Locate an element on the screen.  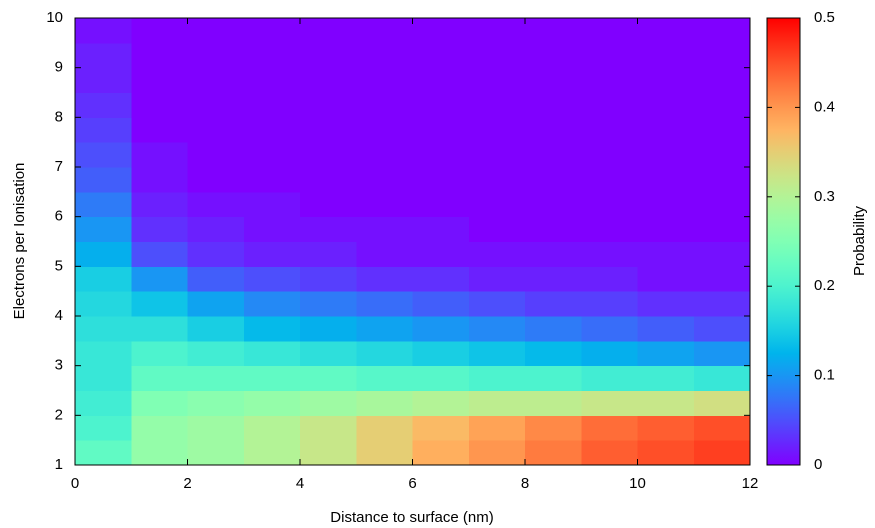
y-tick-label: 3 is located at coordinates (59, 365).